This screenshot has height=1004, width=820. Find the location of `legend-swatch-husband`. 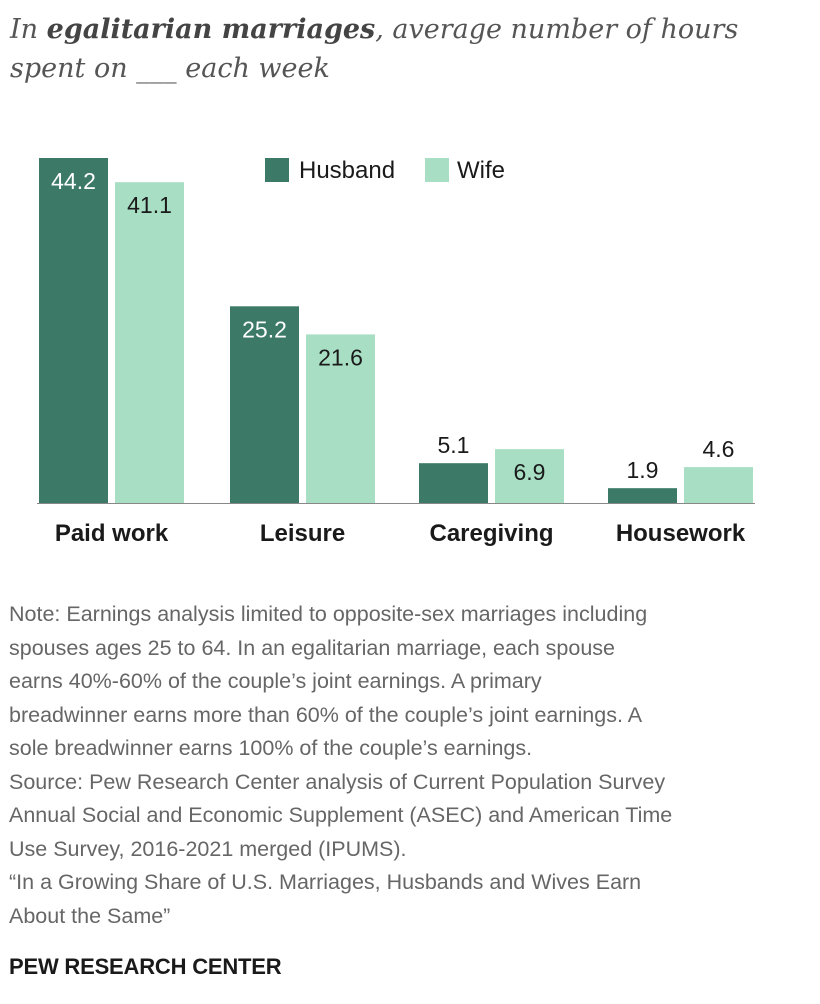

legend-swatch-husband is located at coordinates (277, 170).